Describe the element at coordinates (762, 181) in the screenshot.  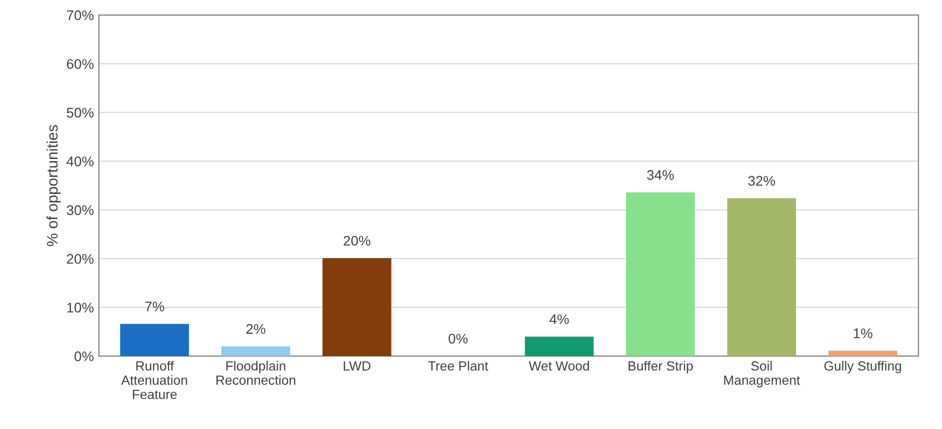
I see `data-label: 32%` at that location.